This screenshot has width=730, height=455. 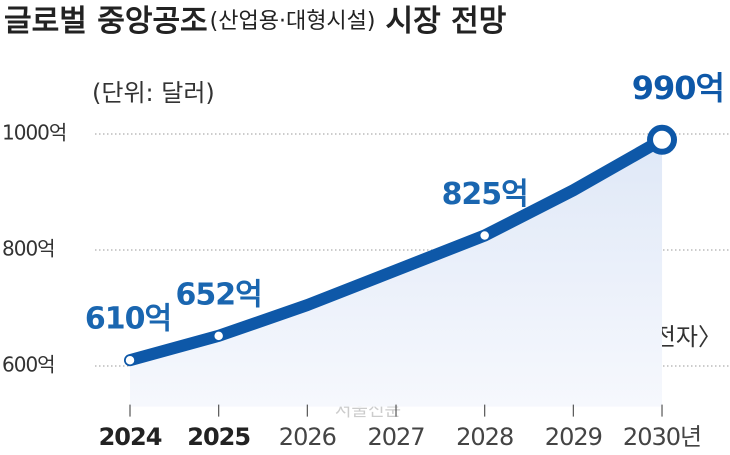 What do you see at coordinates (293, 21) in the screenshot?
I see `title-note: (산업용·대형시설)` at bounding box center [293, 21].